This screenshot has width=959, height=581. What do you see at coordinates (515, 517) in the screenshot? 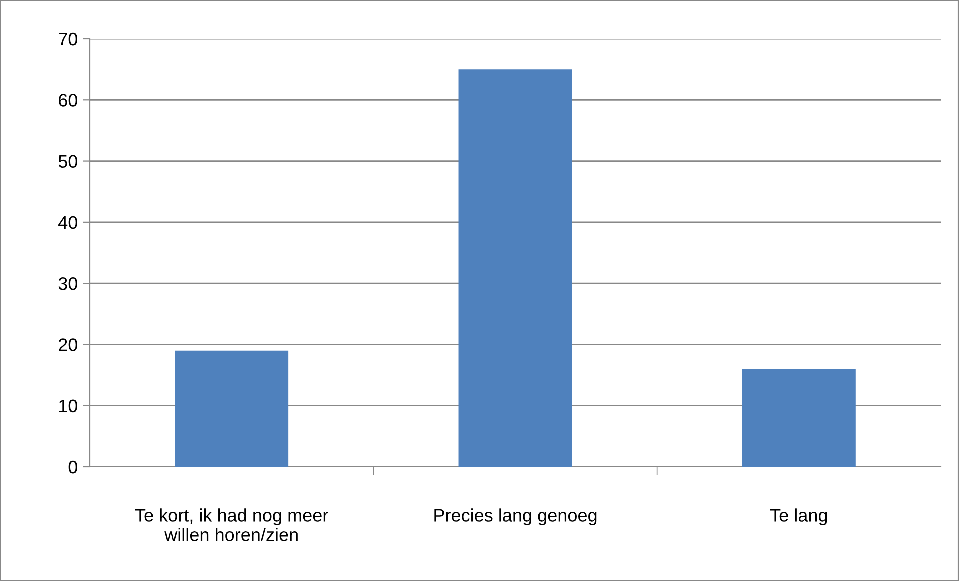
I see `x-tick-label: Precies lang genoeg` at bounding box center [515, 517].